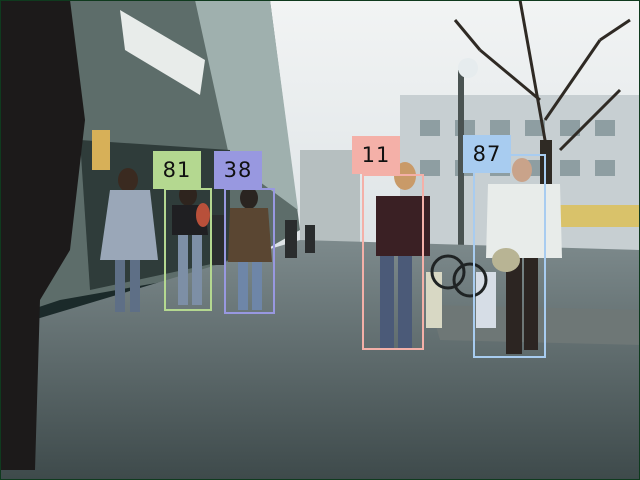 The image size is (640, 480). I want to click on detection-label-81: 81, so click(177, 170).